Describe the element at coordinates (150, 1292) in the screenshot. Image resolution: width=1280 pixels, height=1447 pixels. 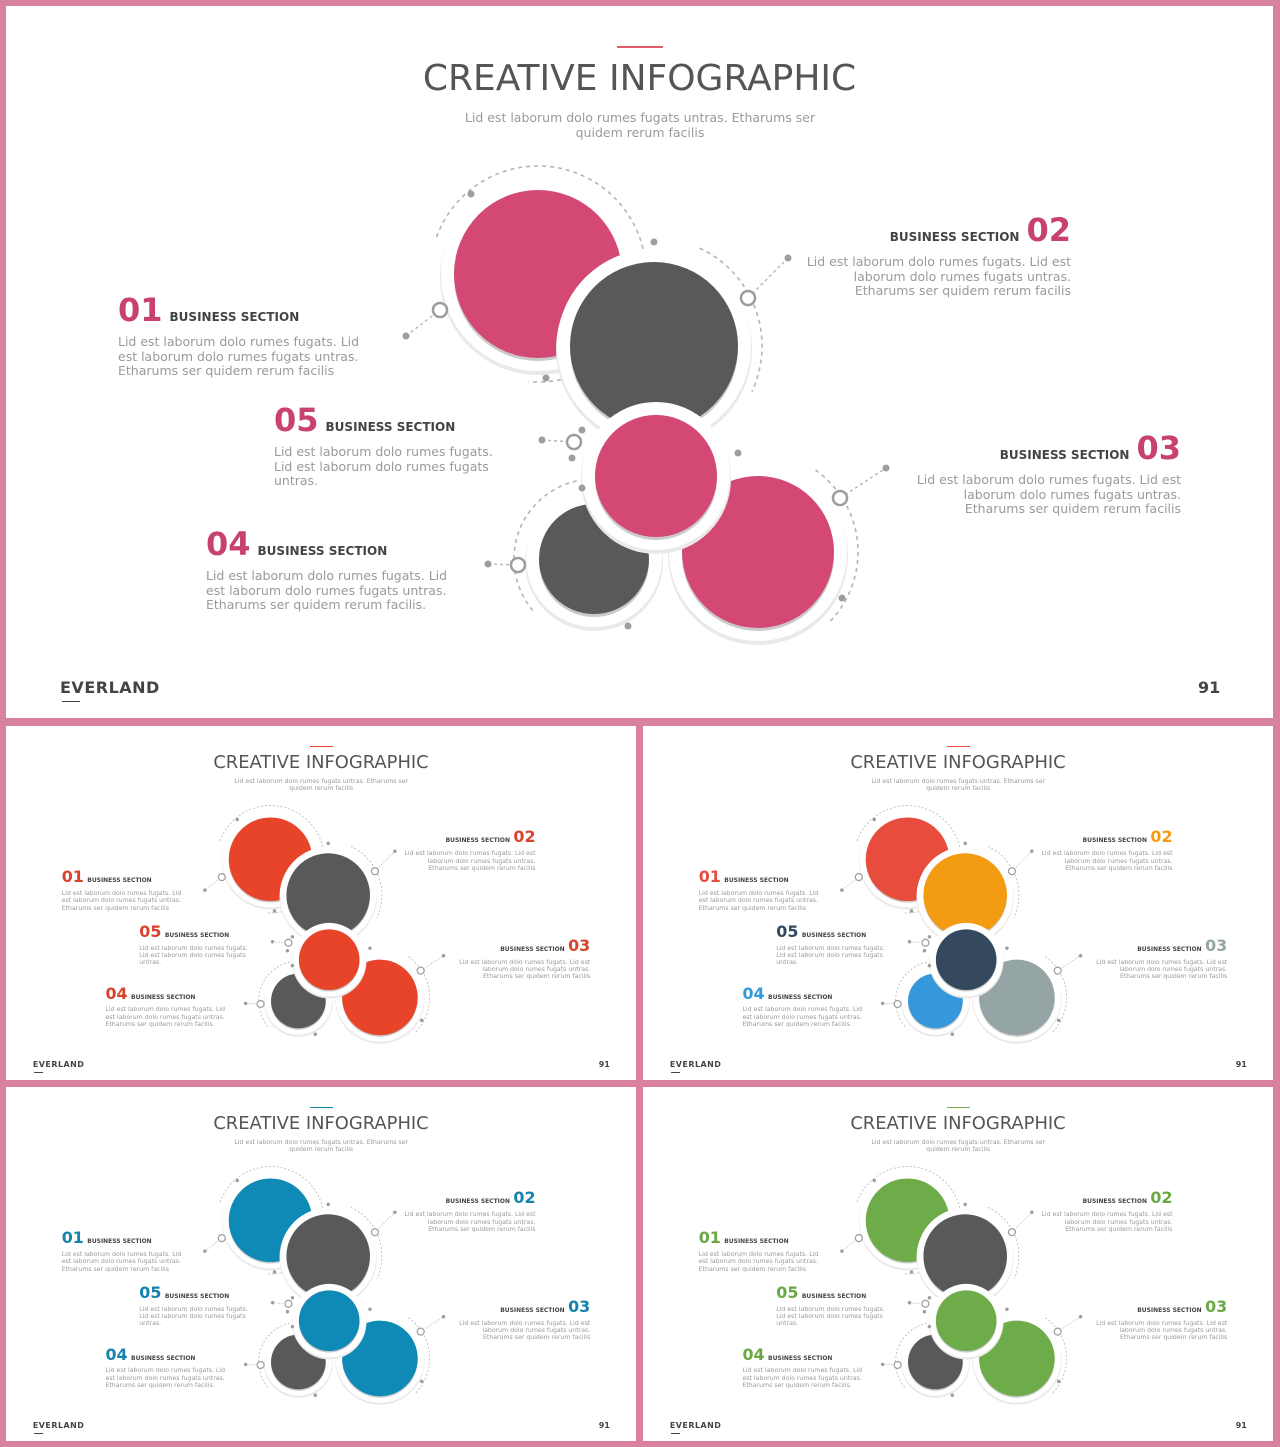
I see `section-number: 05` at that location.